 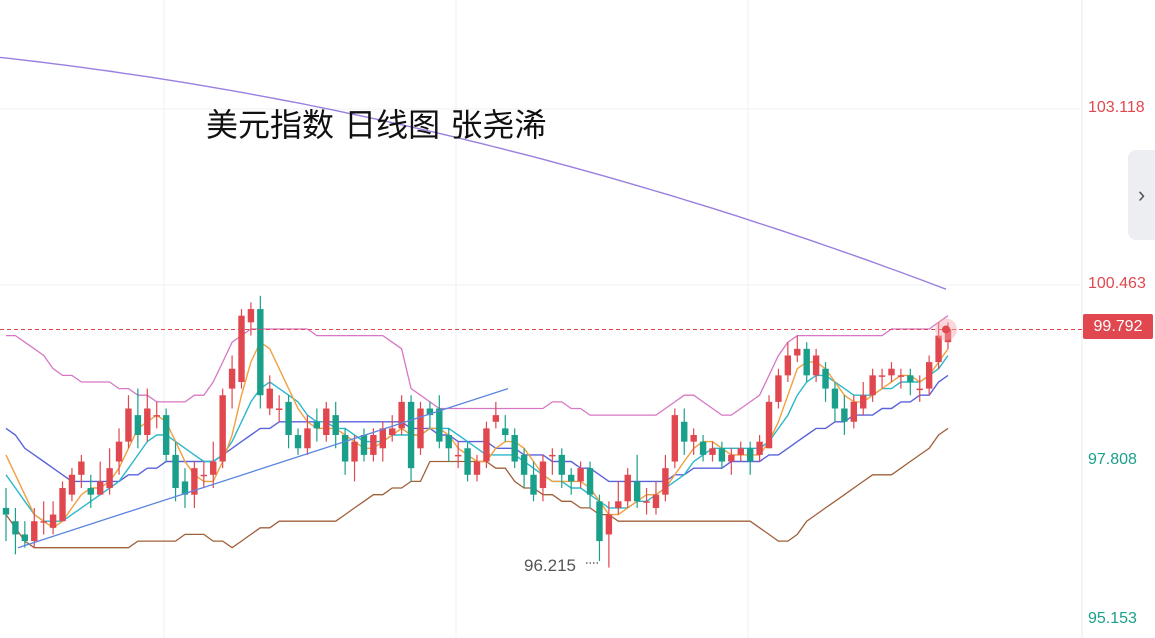 I want to click on expand-panel-button: ›, so click(x=1141, y=195).